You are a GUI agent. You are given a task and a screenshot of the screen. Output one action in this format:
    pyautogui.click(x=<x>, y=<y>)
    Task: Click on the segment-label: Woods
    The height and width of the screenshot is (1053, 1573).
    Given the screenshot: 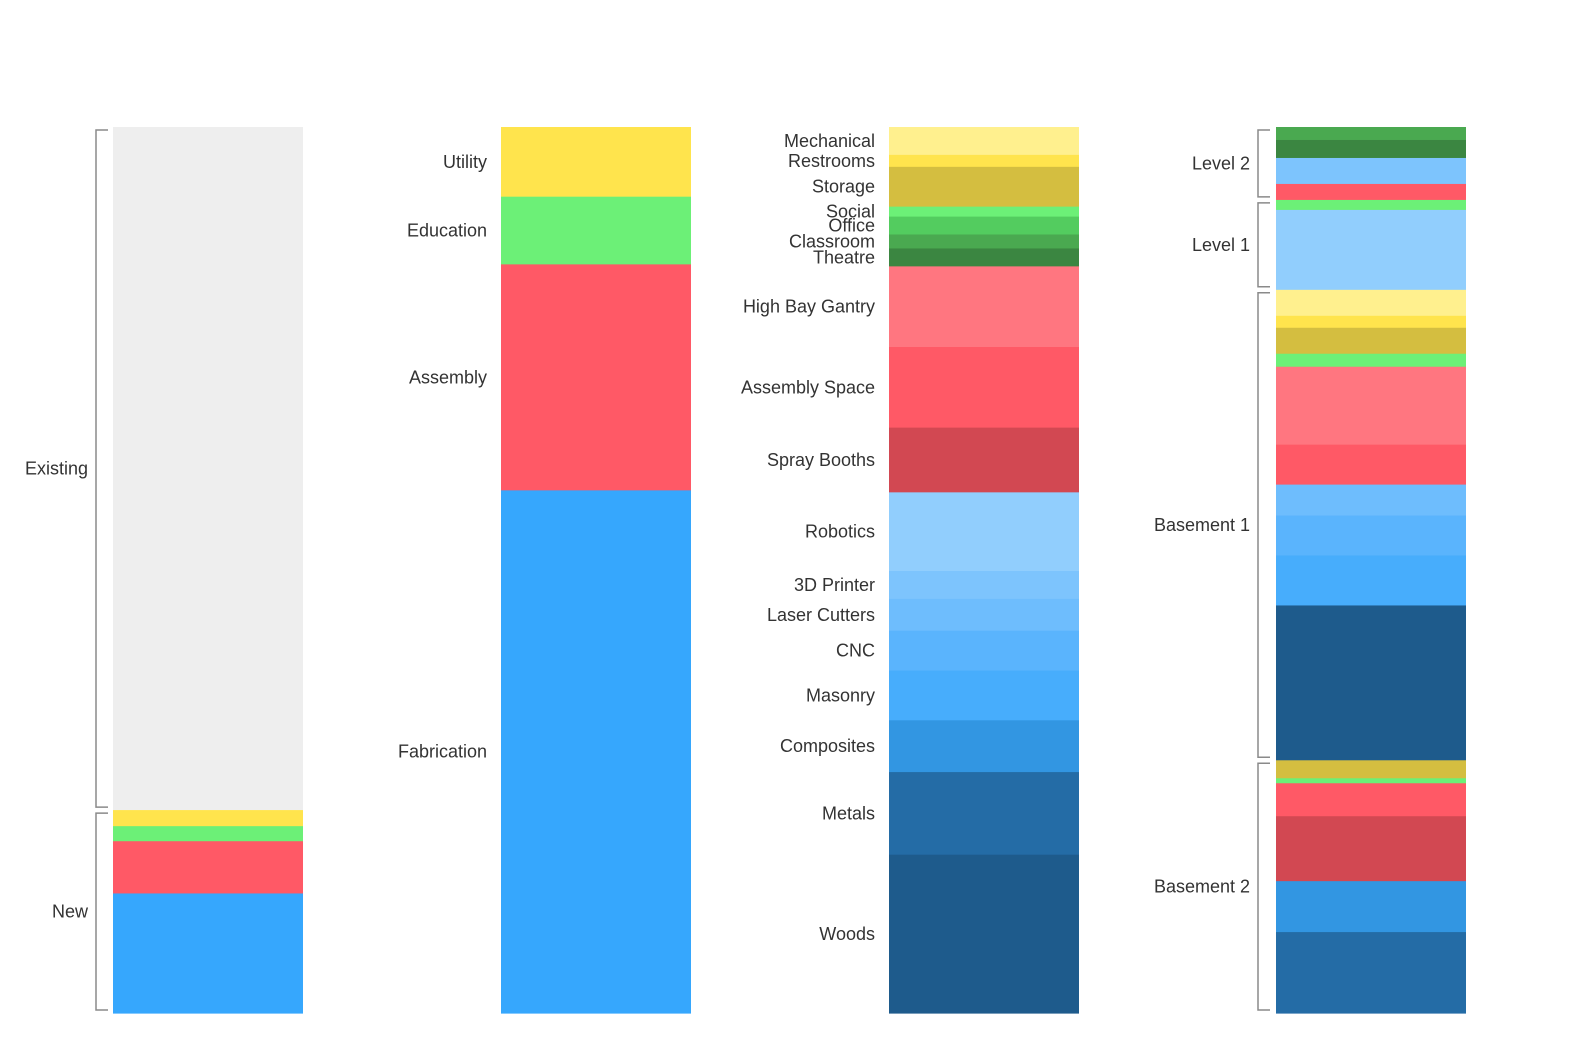 What is the action you would take?
    pyautogui.click(x=847, y=934)
    